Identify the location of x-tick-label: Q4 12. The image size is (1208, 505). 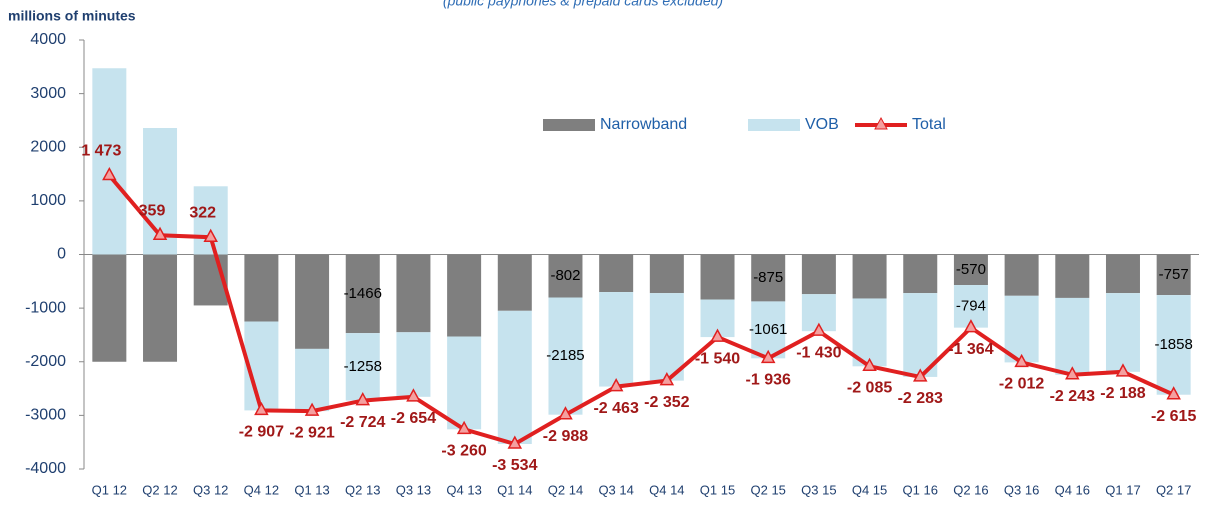
(261, 489).